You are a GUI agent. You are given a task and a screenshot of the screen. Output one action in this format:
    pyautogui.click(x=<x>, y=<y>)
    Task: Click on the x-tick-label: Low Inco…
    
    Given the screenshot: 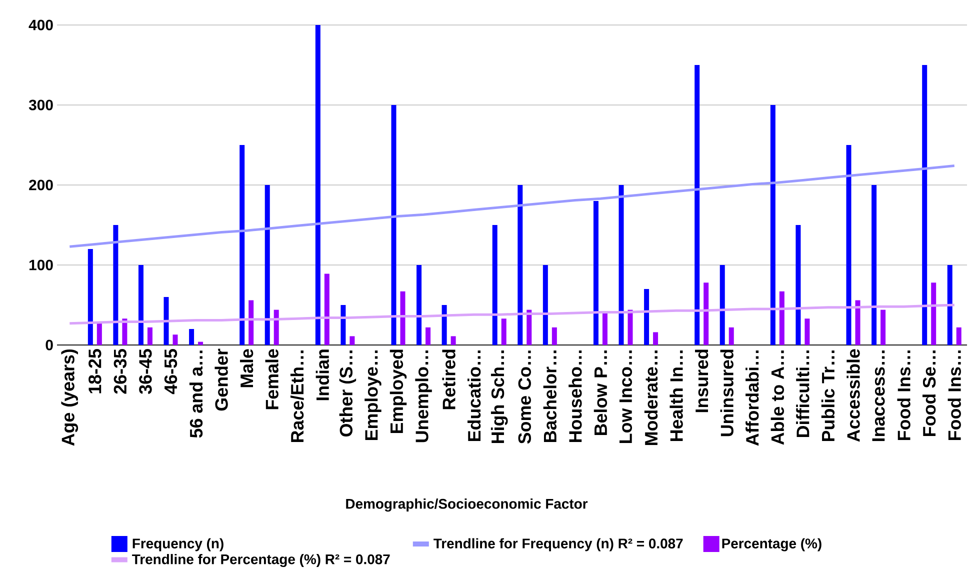 What is the action you would take?
    pyautogui.click(x=625, y=396)
    